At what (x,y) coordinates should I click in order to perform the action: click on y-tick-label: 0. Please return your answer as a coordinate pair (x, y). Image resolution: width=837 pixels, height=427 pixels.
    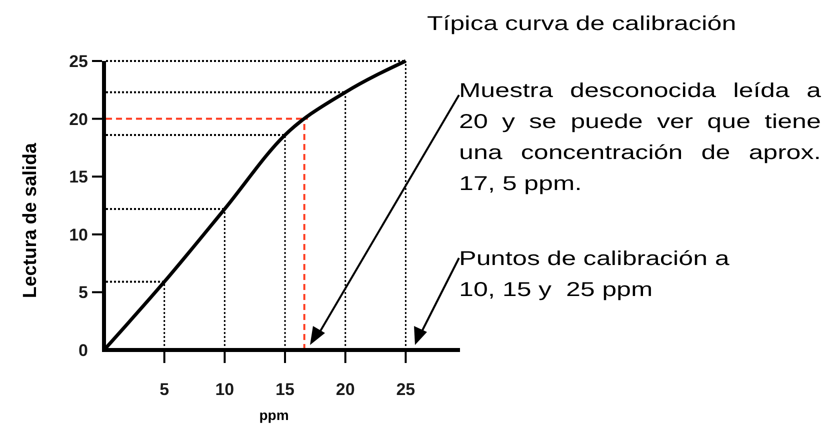
    Looking at the image, I should click on (83, 350).